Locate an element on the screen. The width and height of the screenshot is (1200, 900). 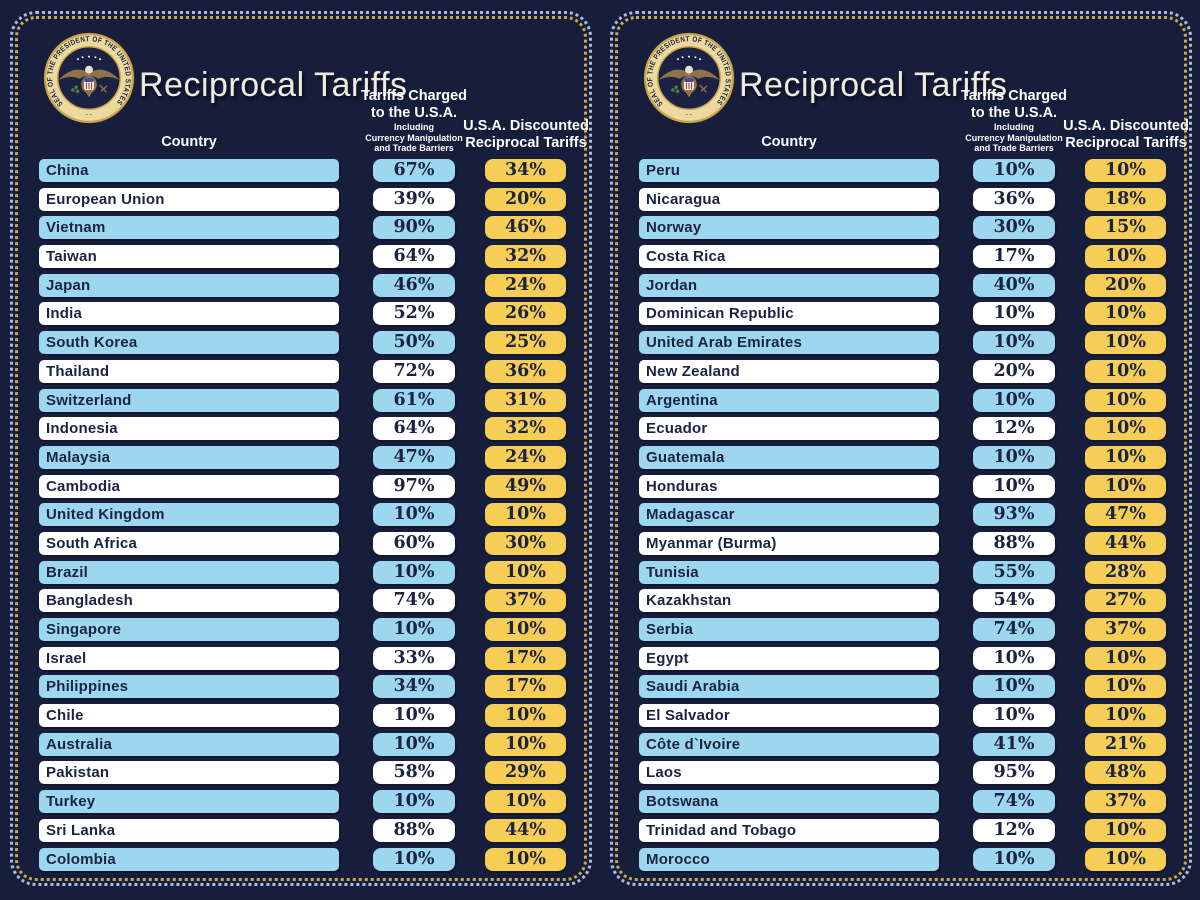
charged-cell: 90% is located at coordinates (414, 228).